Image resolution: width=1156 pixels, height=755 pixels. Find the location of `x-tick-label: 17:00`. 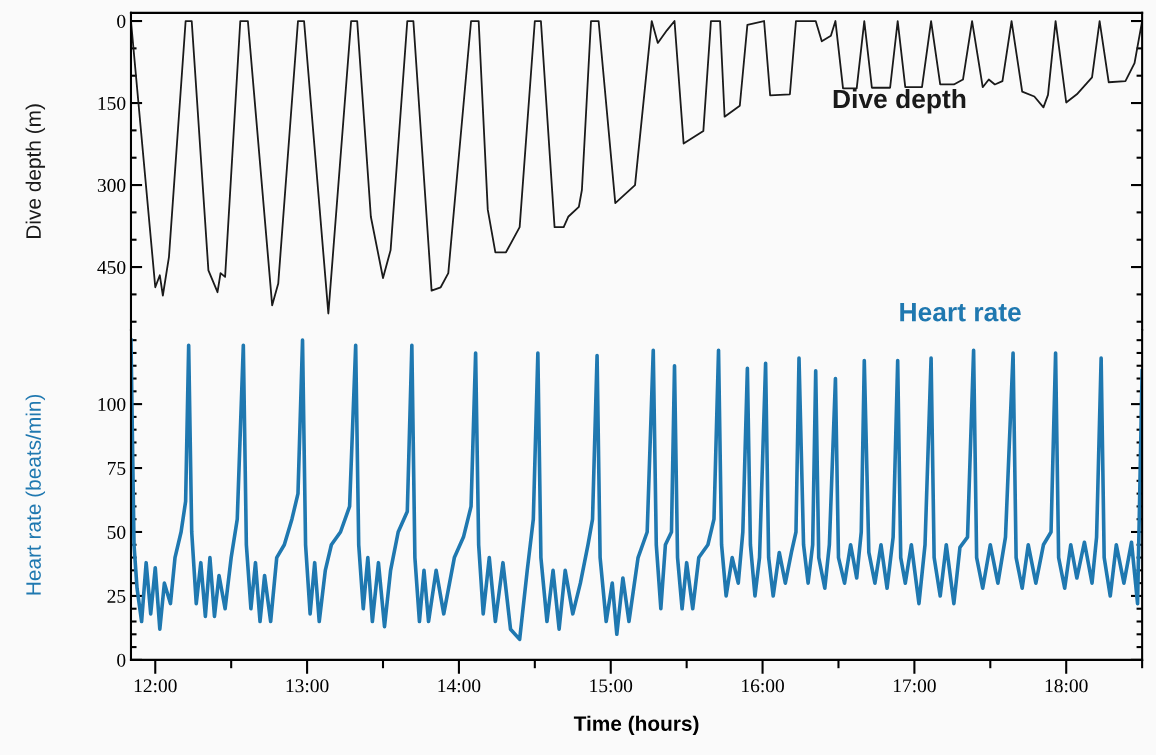

x-tick-label: 17:00 is located at coordinates (914, 686).